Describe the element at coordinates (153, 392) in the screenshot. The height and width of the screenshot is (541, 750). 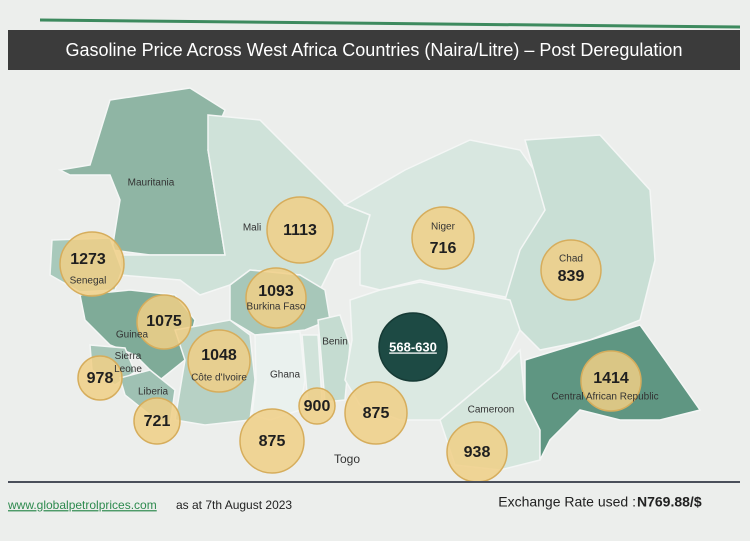
I see `country-name: Liberia` at that location.